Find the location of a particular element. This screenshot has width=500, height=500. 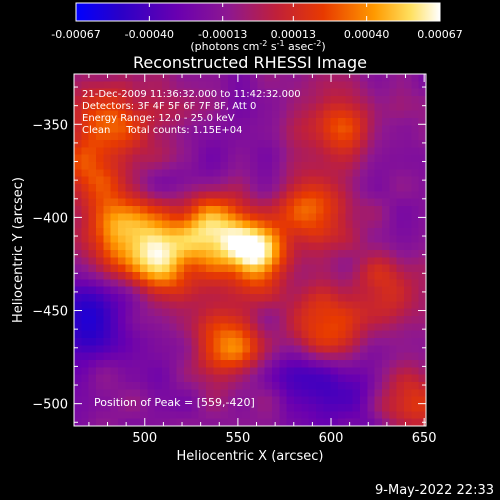

chart-title: Reconstructed RHESSI Image is located at coordinates (250, 62).